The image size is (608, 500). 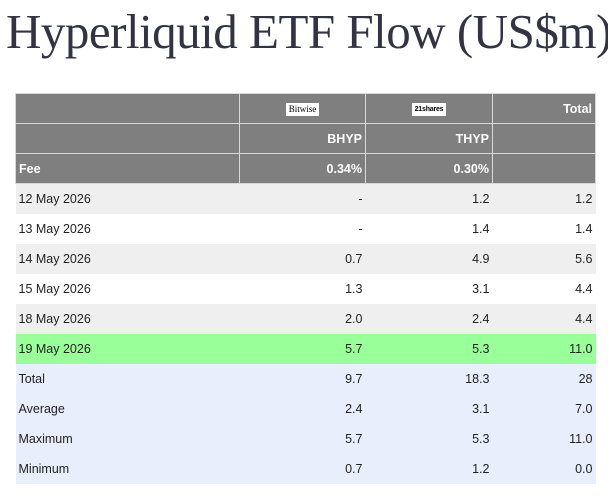 I want to click on summary-row: Total 9.7 18.3 28, so click(x=305, y=378).